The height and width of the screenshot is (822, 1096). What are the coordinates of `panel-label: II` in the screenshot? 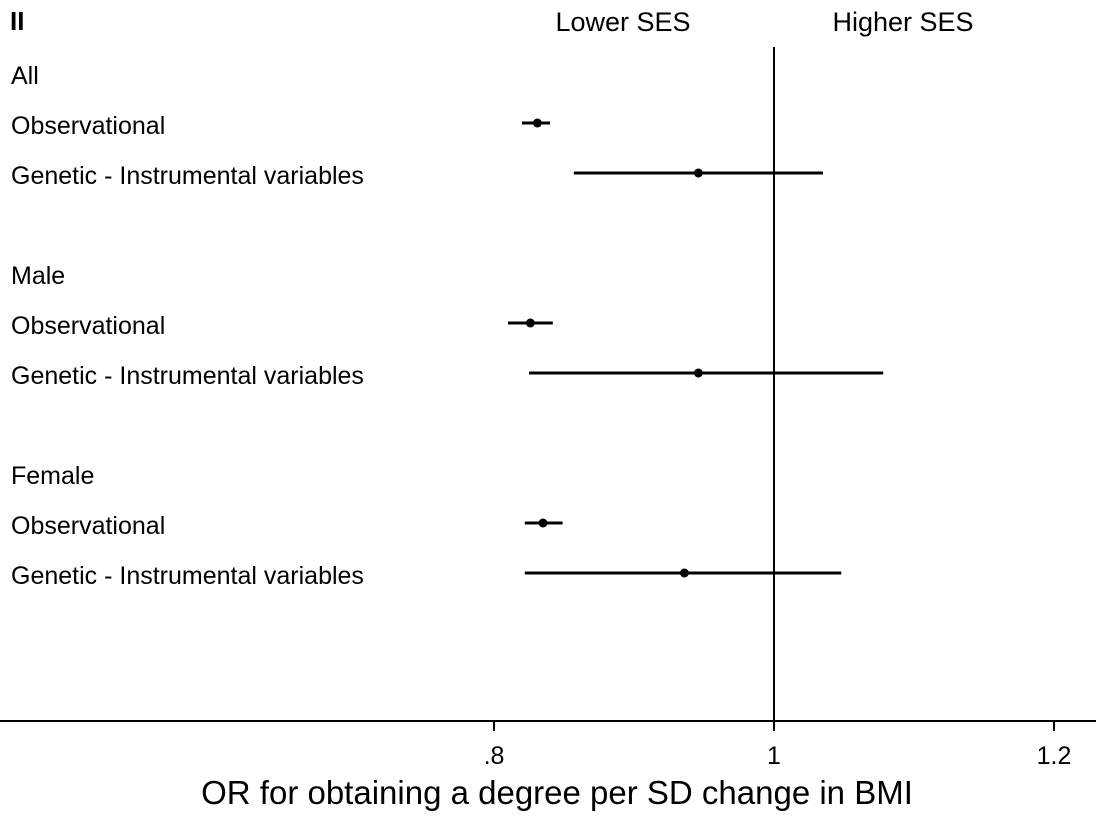 It's located at (17, 21).